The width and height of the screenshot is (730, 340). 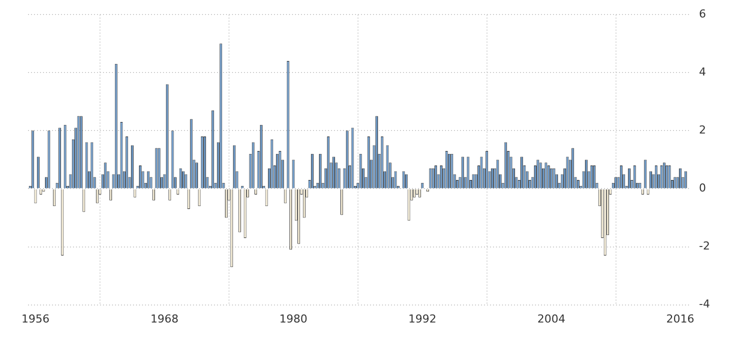 I want to click on x-tick-label: 1992, so click(x=422, y=319).